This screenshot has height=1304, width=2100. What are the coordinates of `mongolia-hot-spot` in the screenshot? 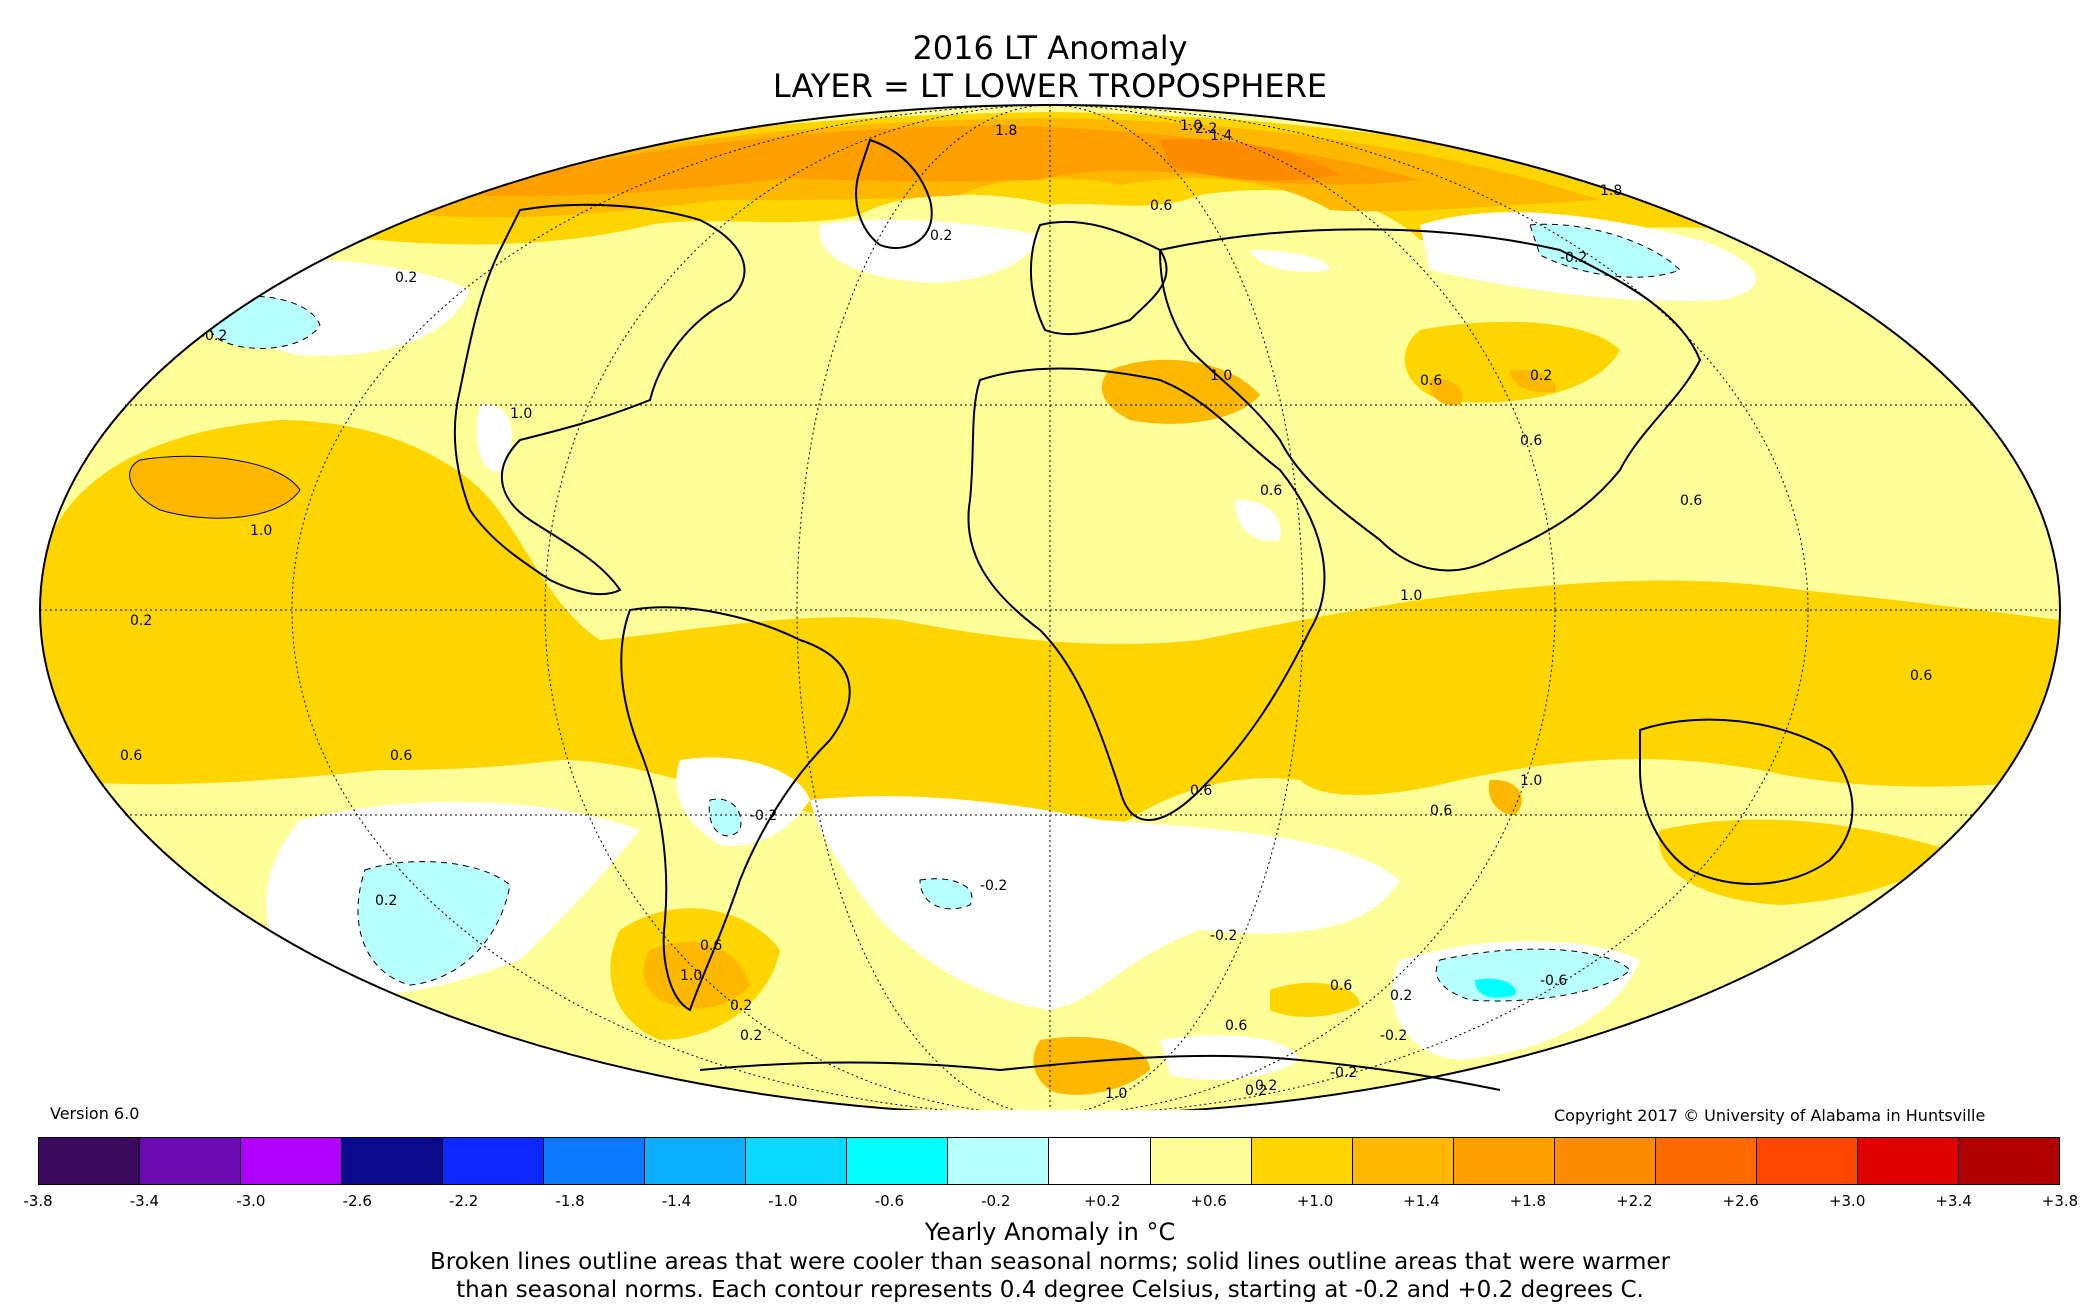 It's located at (1533, 381).